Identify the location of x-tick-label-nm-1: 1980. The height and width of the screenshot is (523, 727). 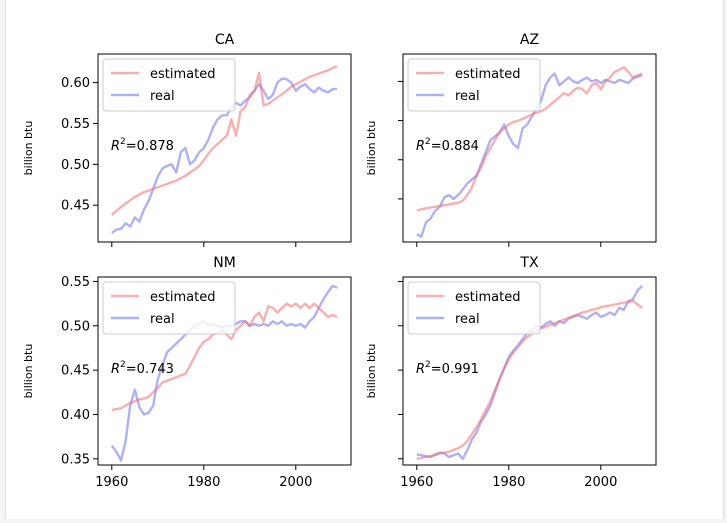
(203, 482).